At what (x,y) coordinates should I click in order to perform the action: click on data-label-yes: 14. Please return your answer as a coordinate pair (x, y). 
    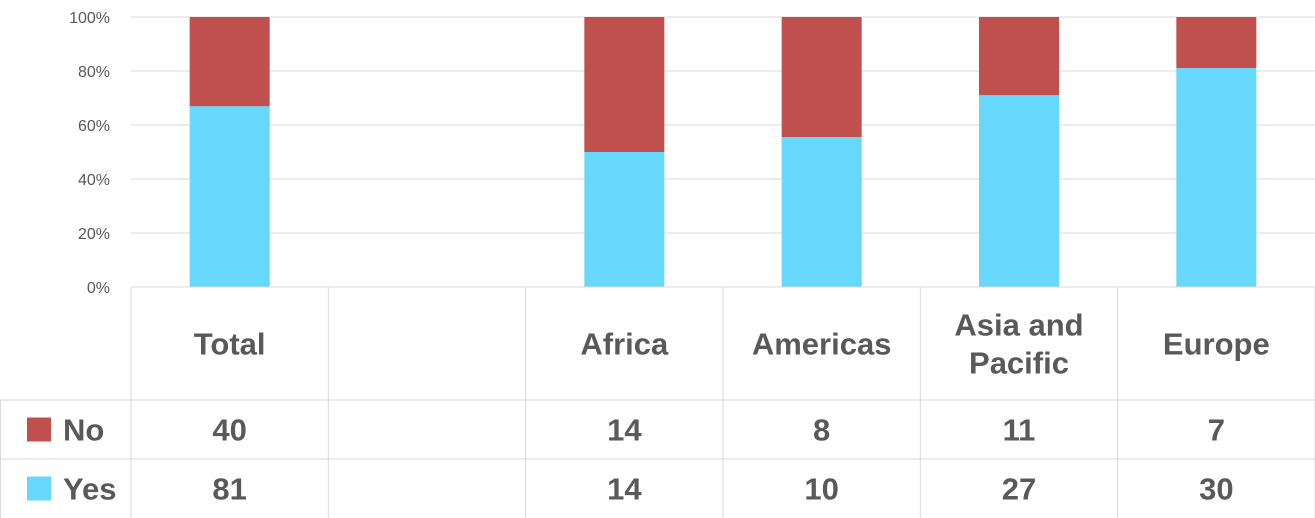
    Looking at the image, I should click on (624, 489).